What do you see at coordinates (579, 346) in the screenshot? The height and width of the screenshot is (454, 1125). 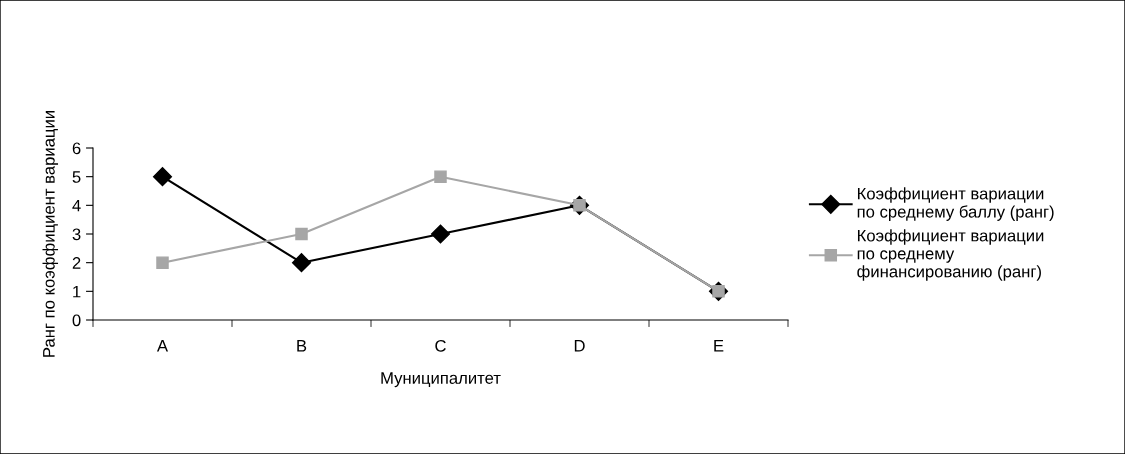 I see `x-tick-label: D` at bounding box center [579, 346].